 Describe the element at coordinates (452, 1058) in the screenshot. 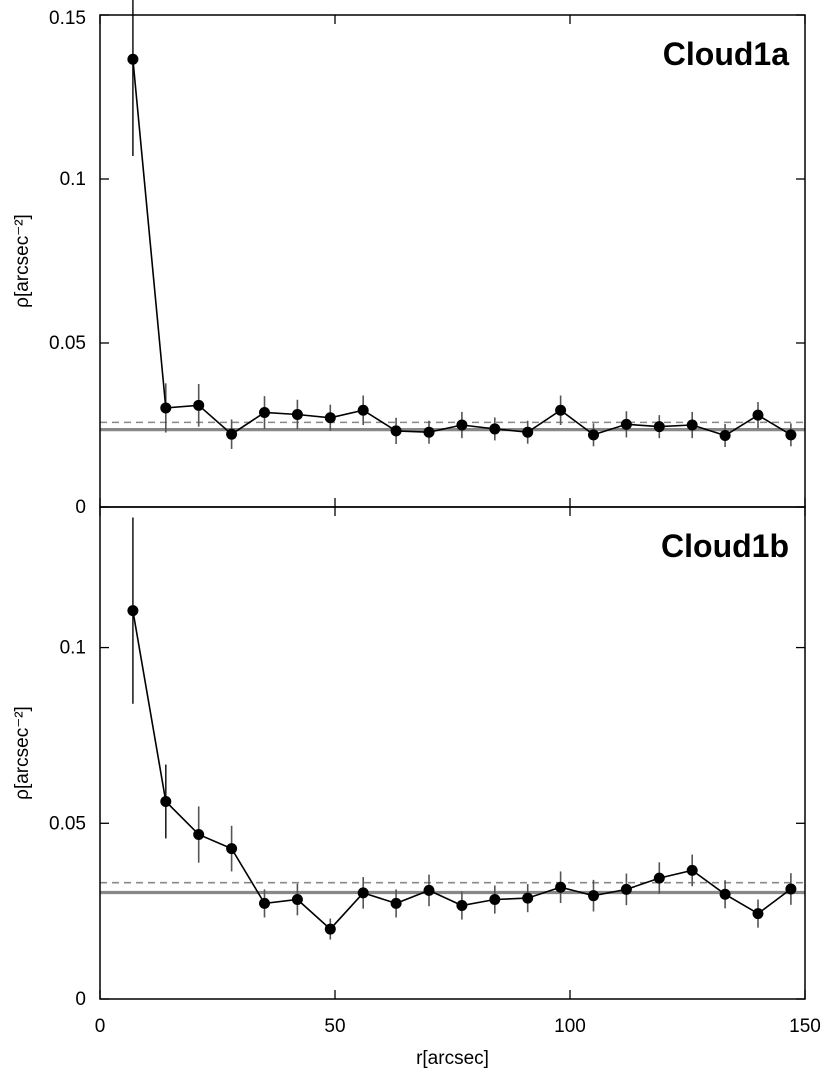

I see `x-axis-label: r[arcsec]` at that location.